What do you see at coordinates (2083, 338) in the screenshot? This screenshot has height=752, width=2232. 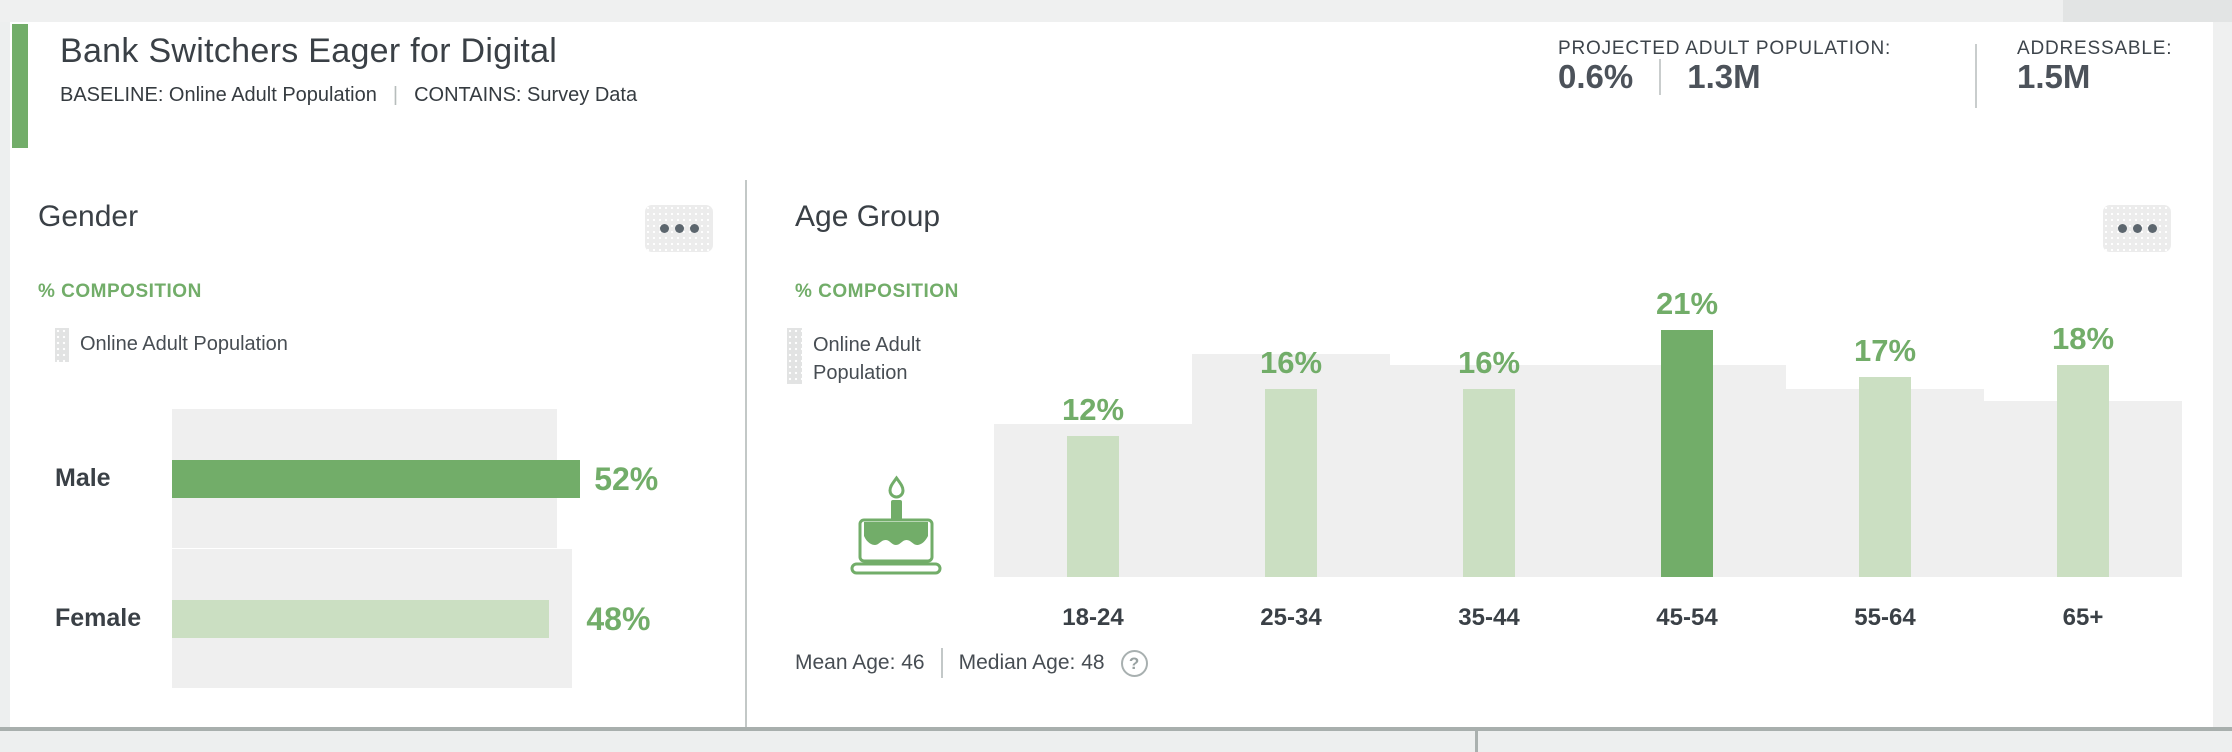 I see `age-value-label: 18%` at bounding box center [2083, 338].